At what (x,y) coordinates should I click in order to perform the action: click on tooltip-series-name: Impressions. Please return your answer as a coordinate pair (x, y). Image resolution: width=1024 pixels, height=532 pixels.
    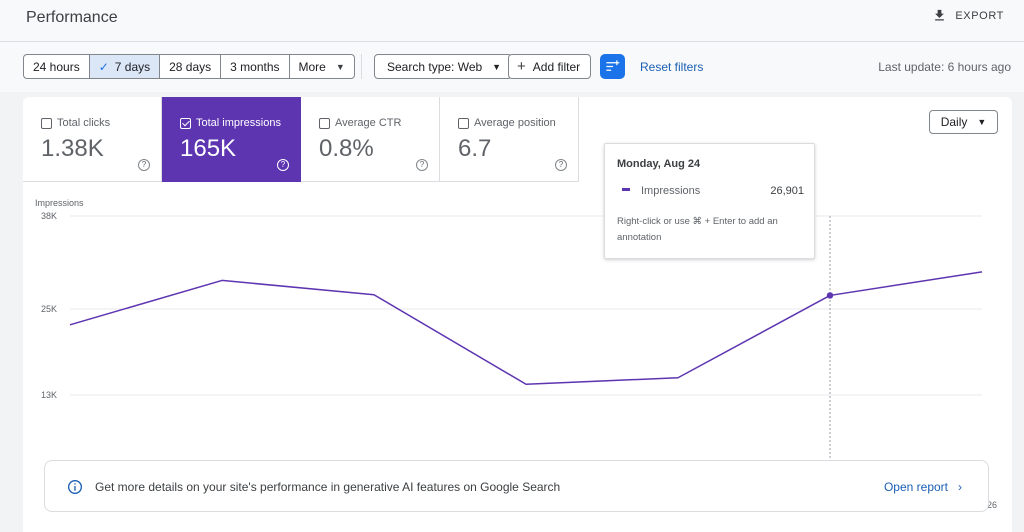
    Looking at the image, I should click on (671, 191).